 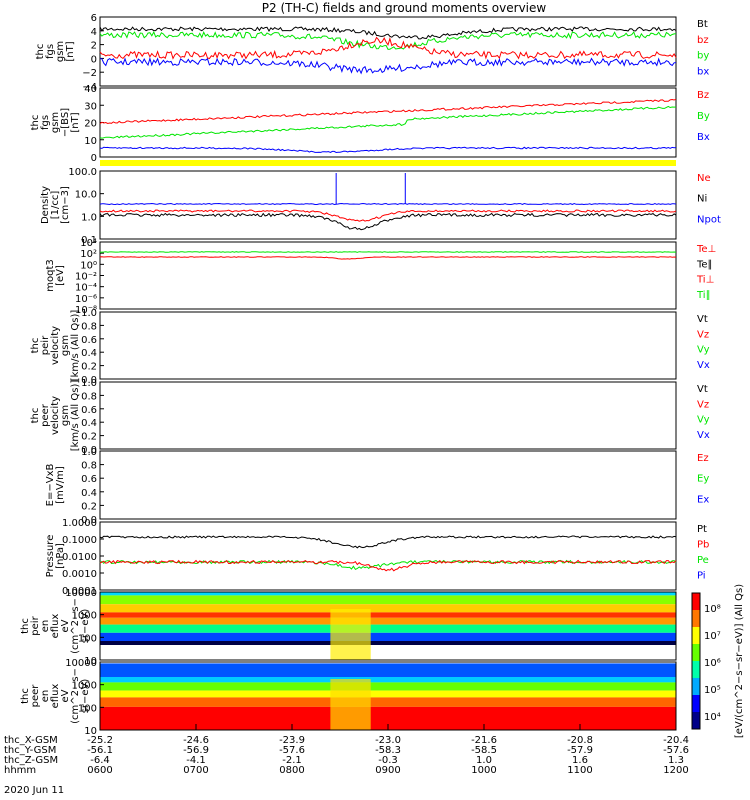 What do you see at coordinates (20, 770) in the screenshot?
I see `x-row-label: hhmm` at bounding box center [20, 770].